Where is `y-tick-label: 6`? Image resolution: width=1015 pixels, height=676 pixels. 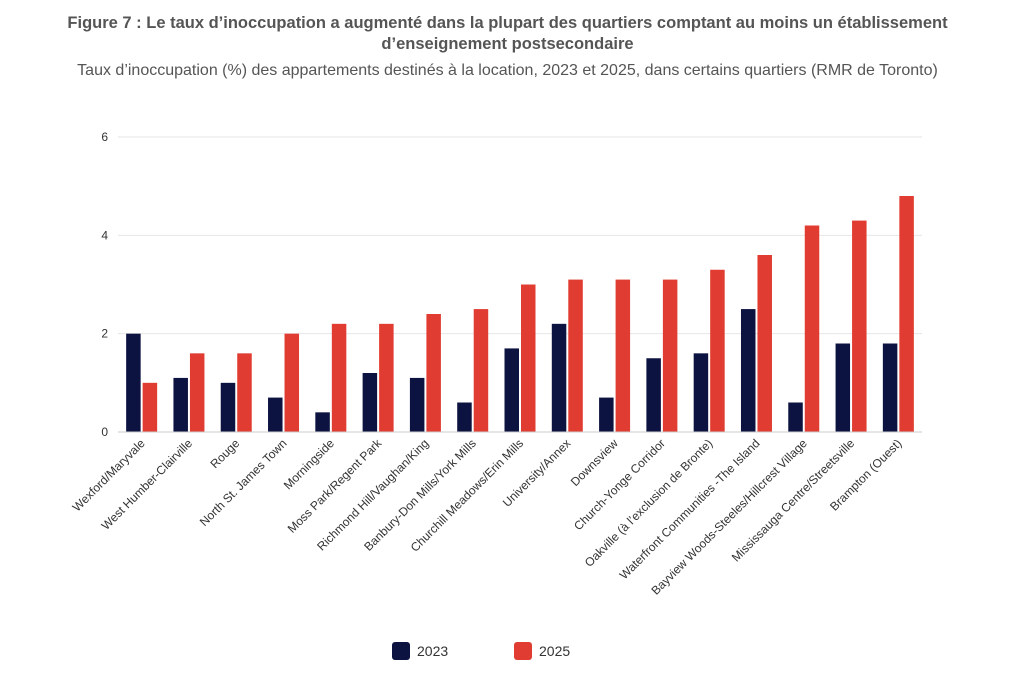 y-tick-label: 6 is located at coordinates (104, 137).